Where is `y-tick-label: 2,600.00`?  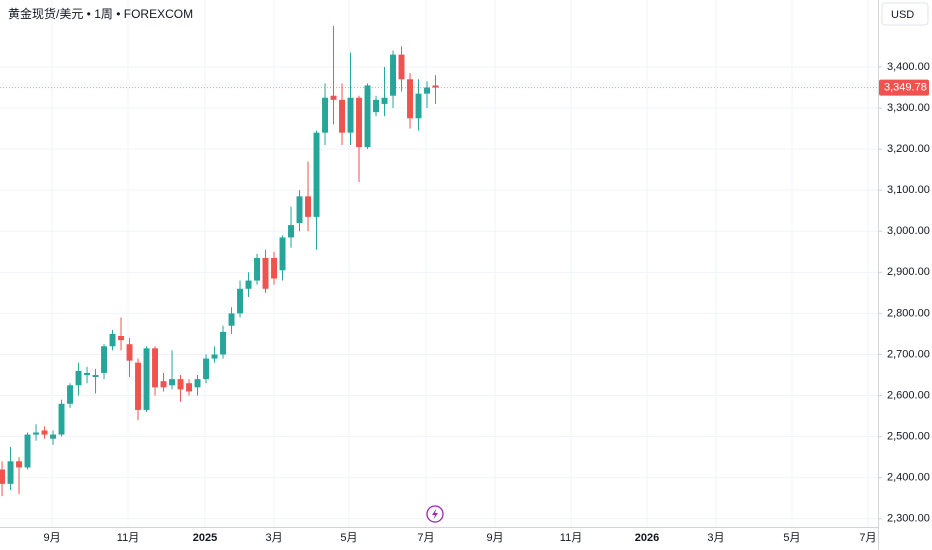
y-tick-label: 2,600.00 is located at coordinates (908, 395).